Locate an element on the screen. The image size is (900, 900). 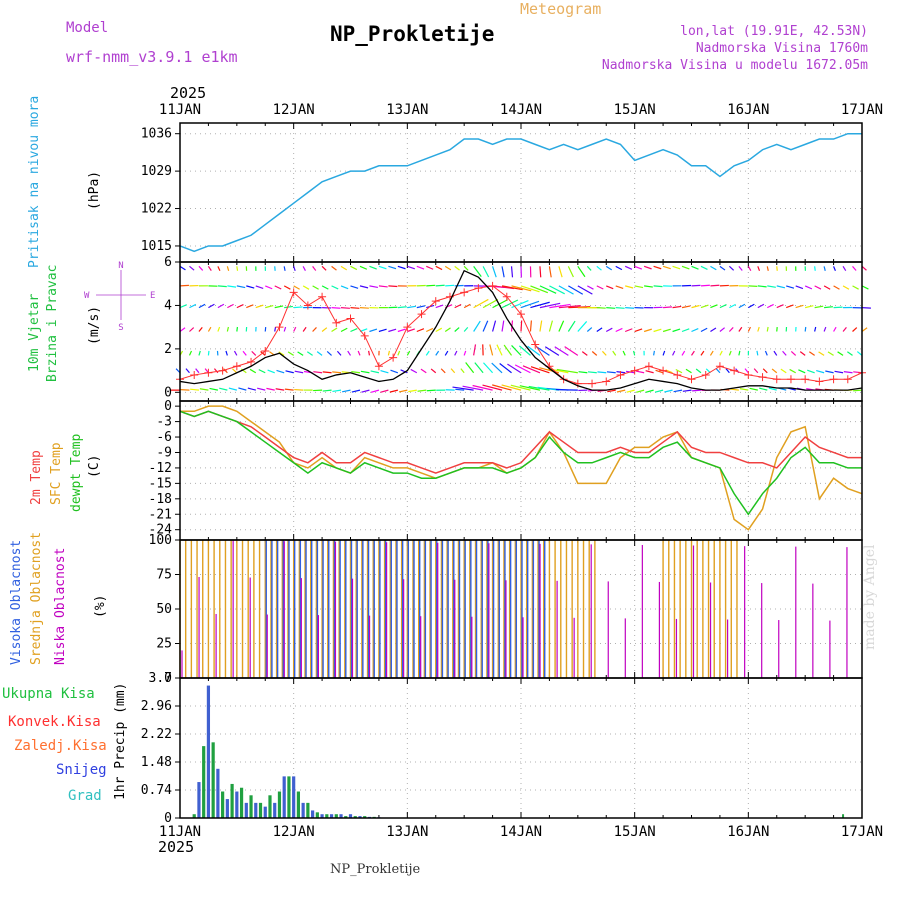
y-tick-label: 1.48 is located at coordinates (156, 762).